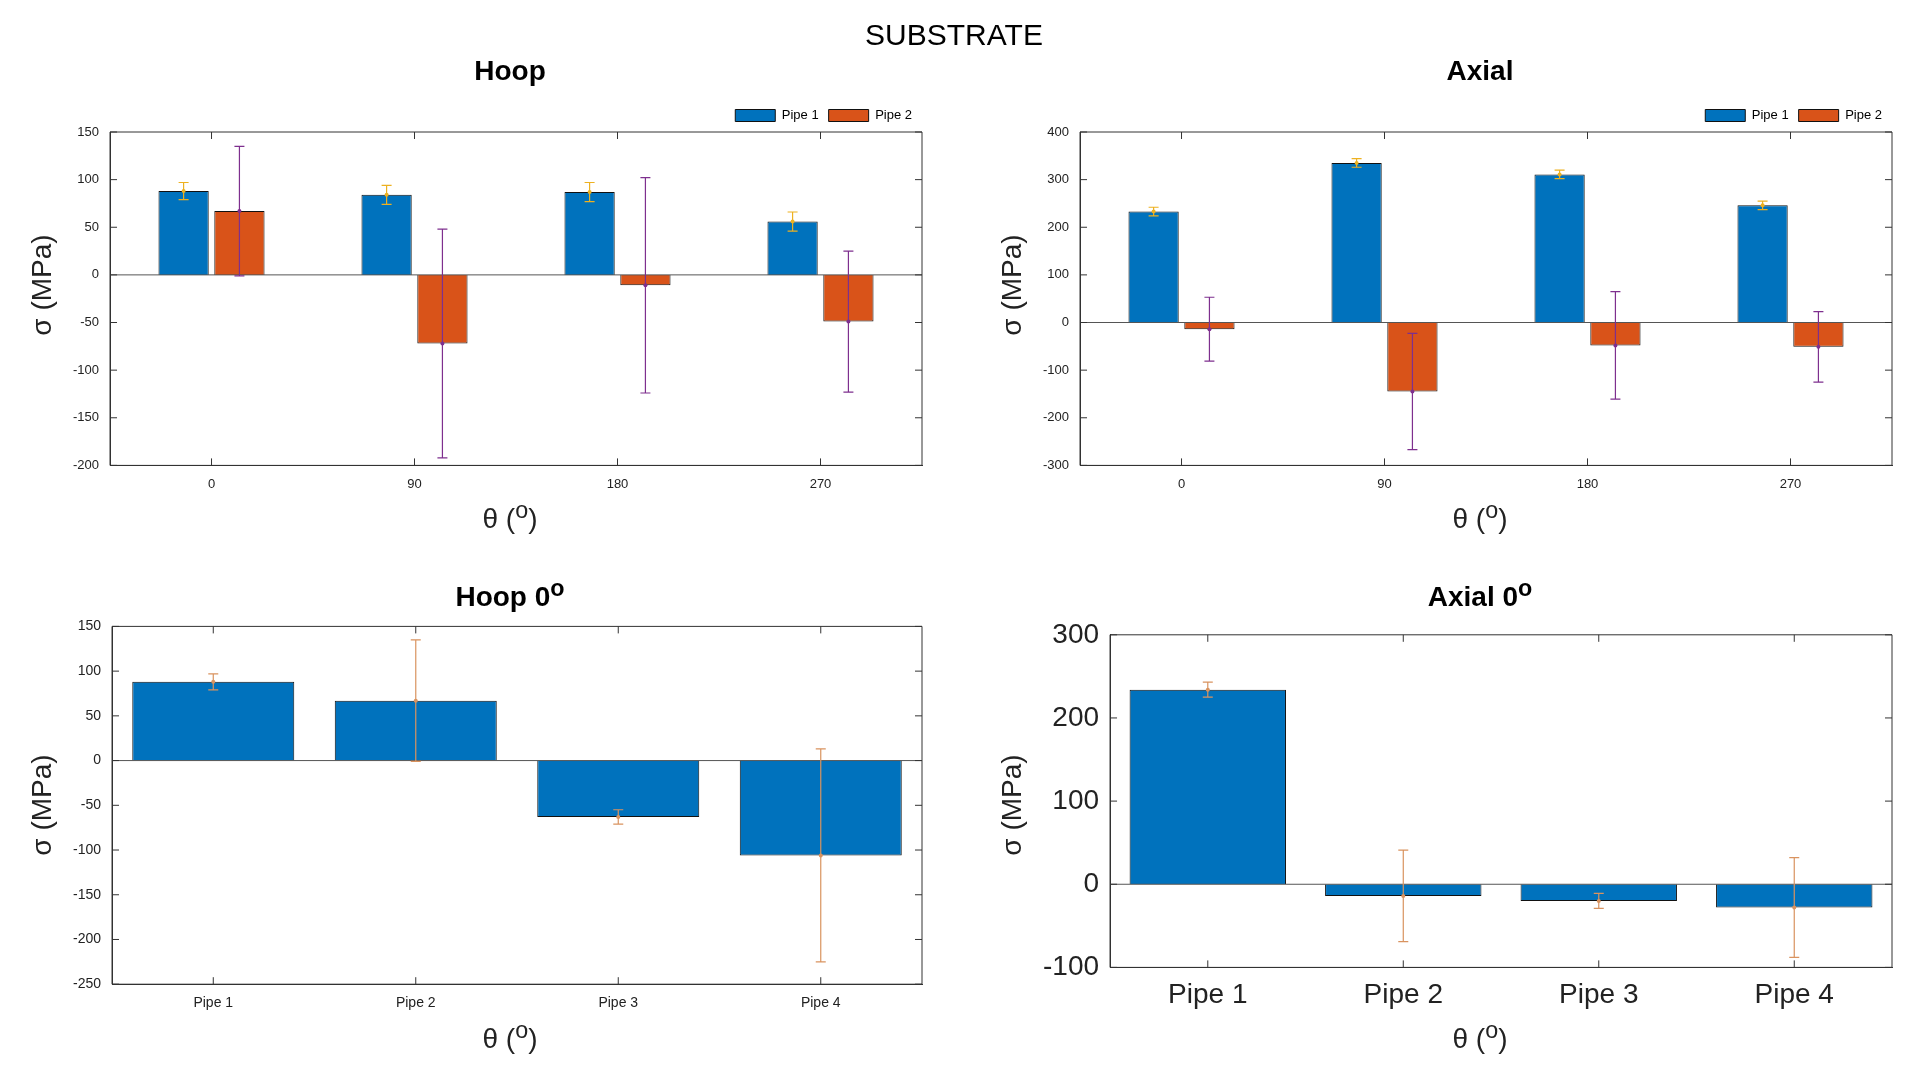 The height and width of the screenshot is (1080, 1908). I want to click on text: SUBSTRATE, so click(954, 35).